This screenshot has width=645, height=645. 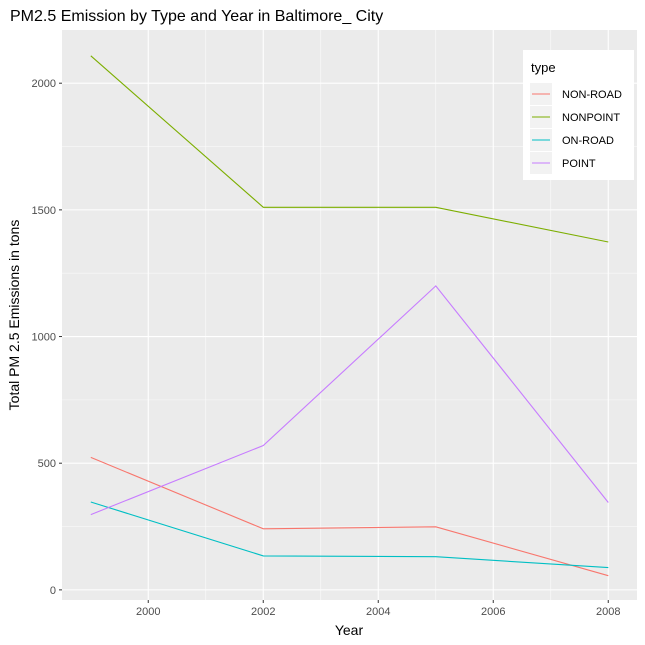 I want to click on legend-label-non-road: NON-ROAD, so click(x=592, y=95).